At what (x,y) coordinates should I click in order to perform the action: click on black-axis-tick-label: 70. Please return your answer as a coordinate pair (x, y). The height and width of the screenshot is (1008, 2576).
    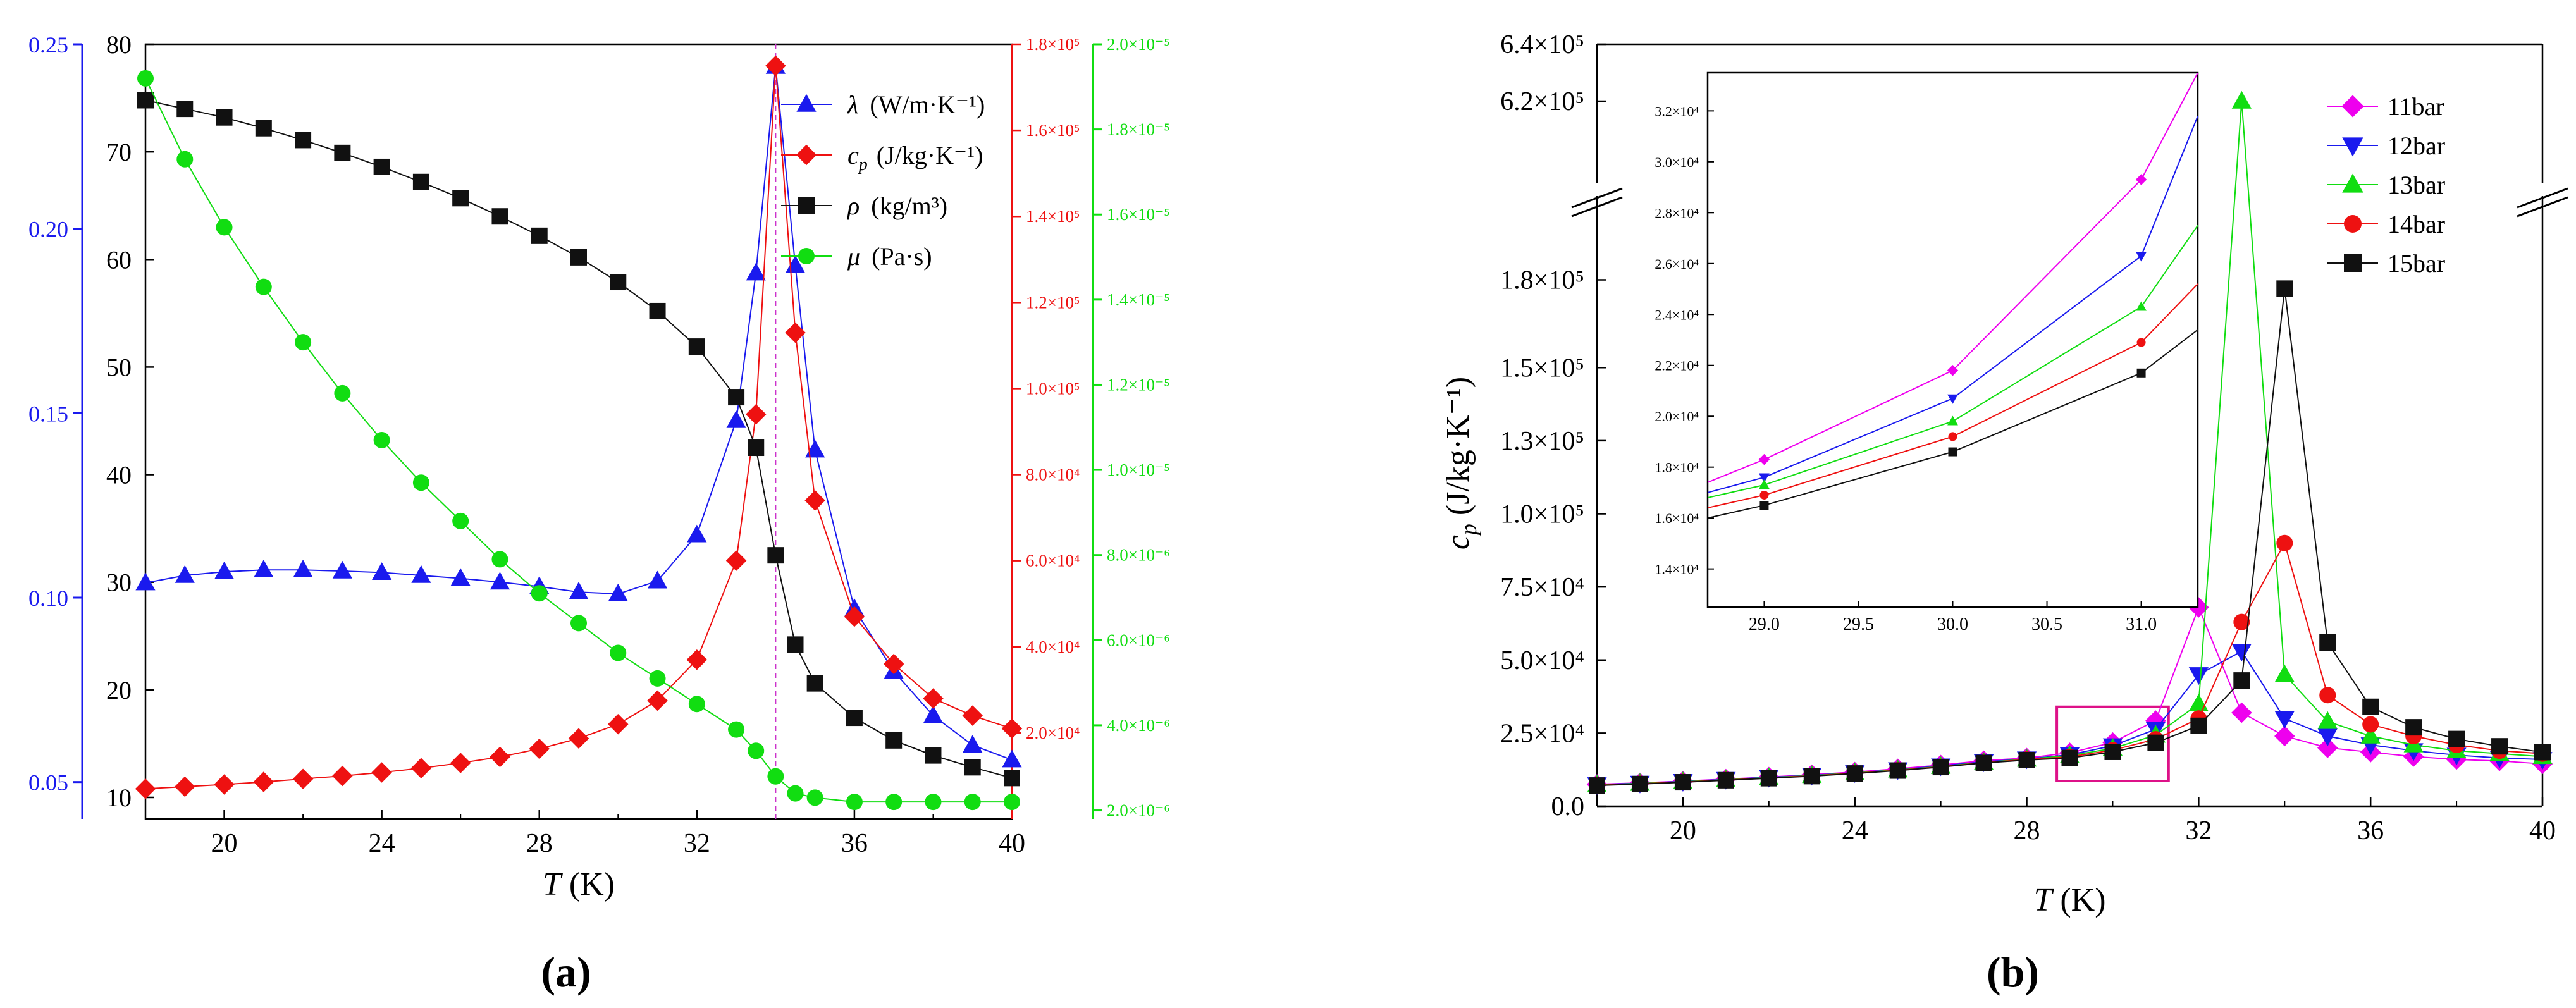
    Looking at the image, I should click on (119, 152).